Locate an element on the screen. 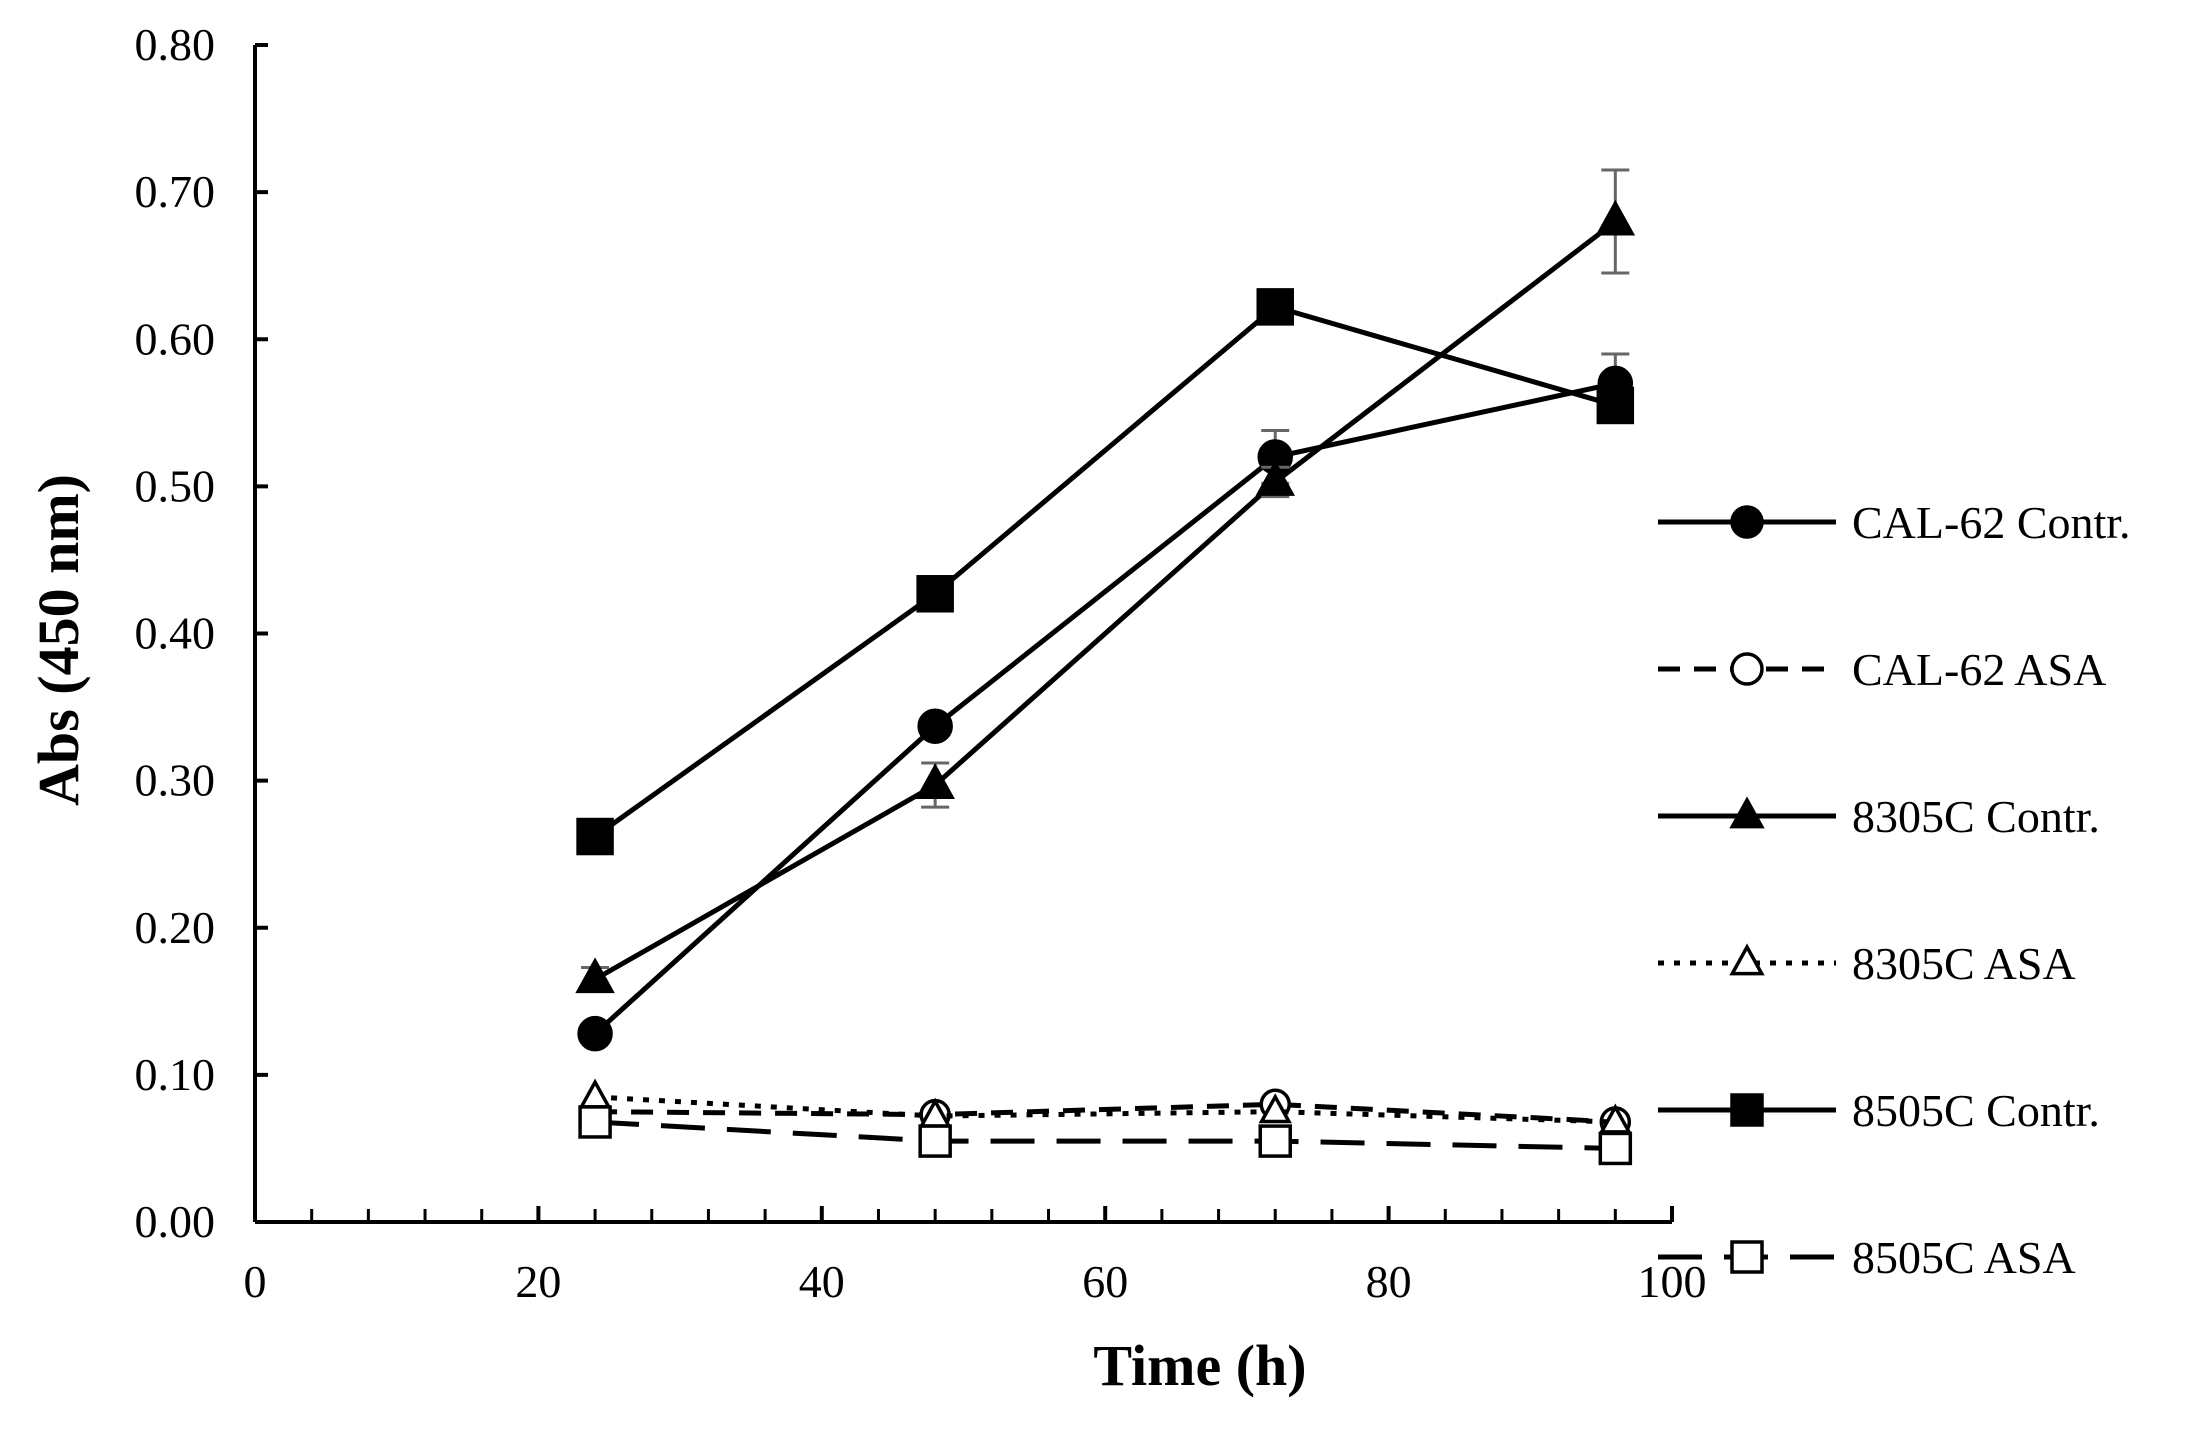 Image resolution: width=2199 pixels, height=1433 pixels. legend-entry-8505c-asa: 8505C ASA is located at coordinates (1867, 1257).